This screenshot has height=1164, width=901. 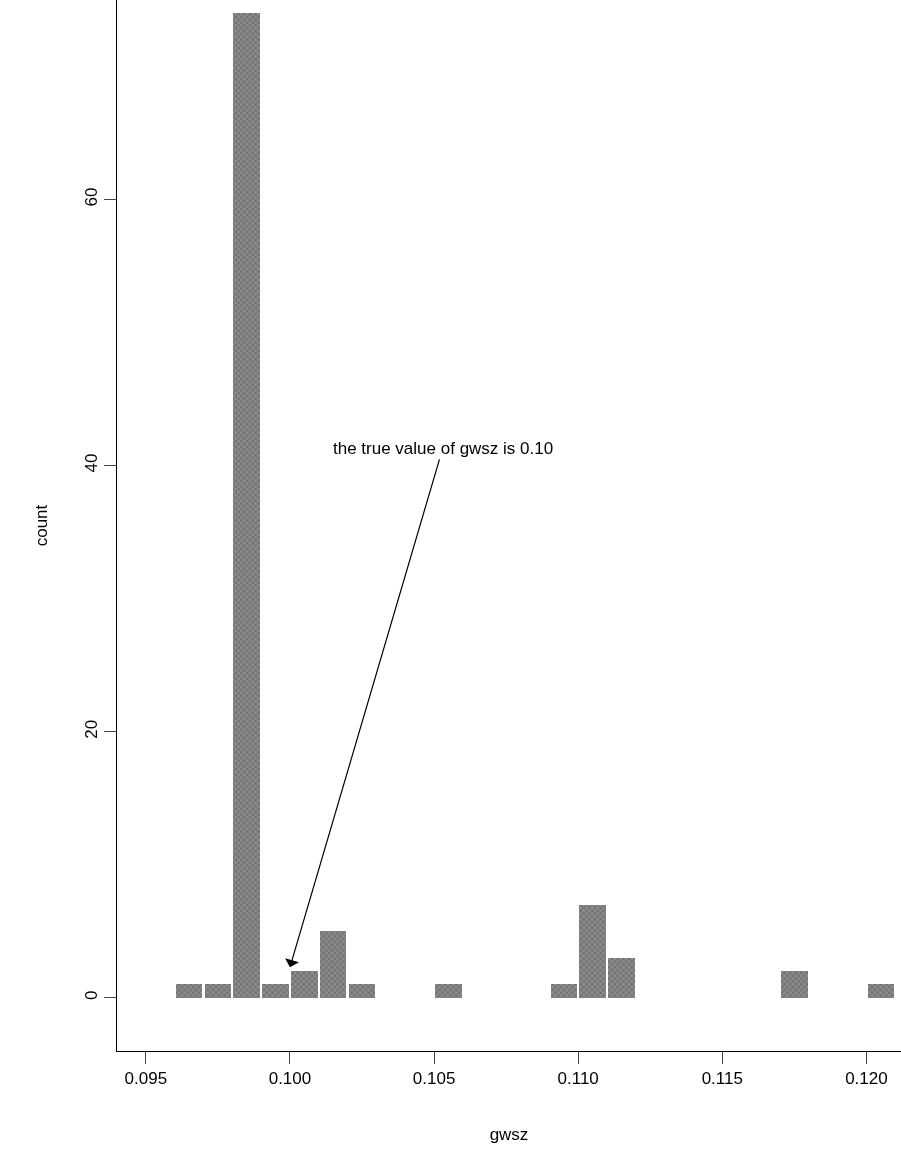 I want to click on y-tick-label: 40, so click(x=92, y=463).